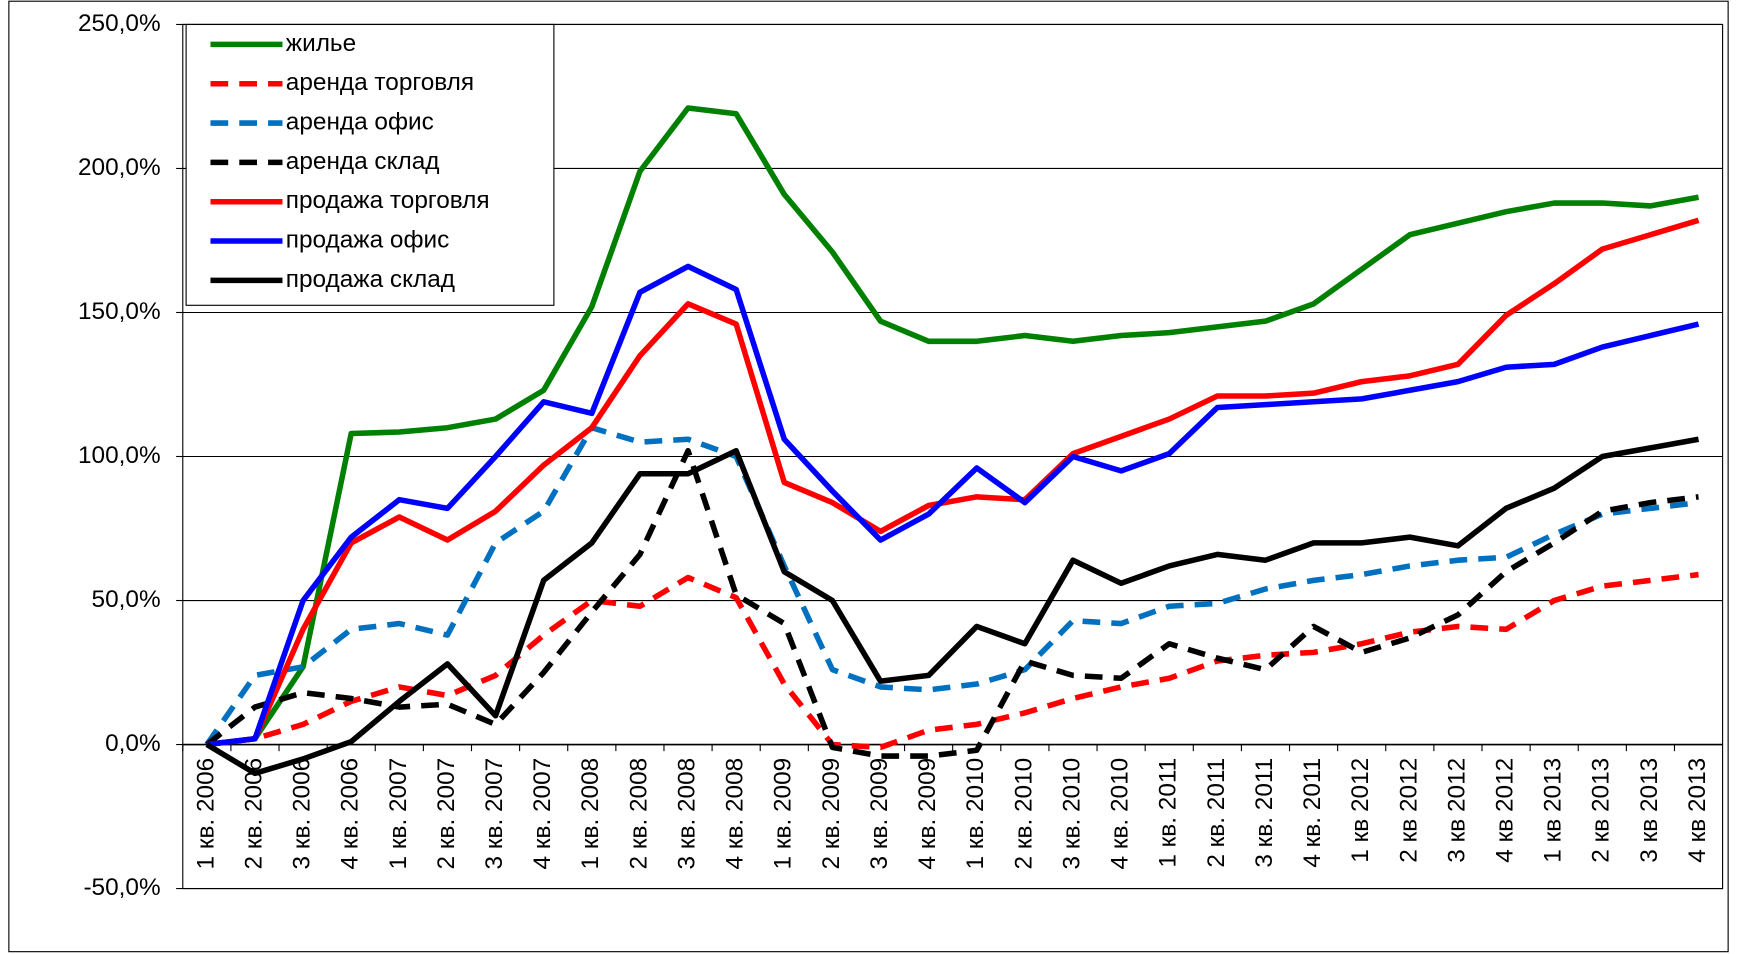 The height and width of the screenshot is (954, 1737). Describe the element at coordinates (638, 814) in the screenshot. I see `x-tick-label: 2 кв. 2008` at that location.